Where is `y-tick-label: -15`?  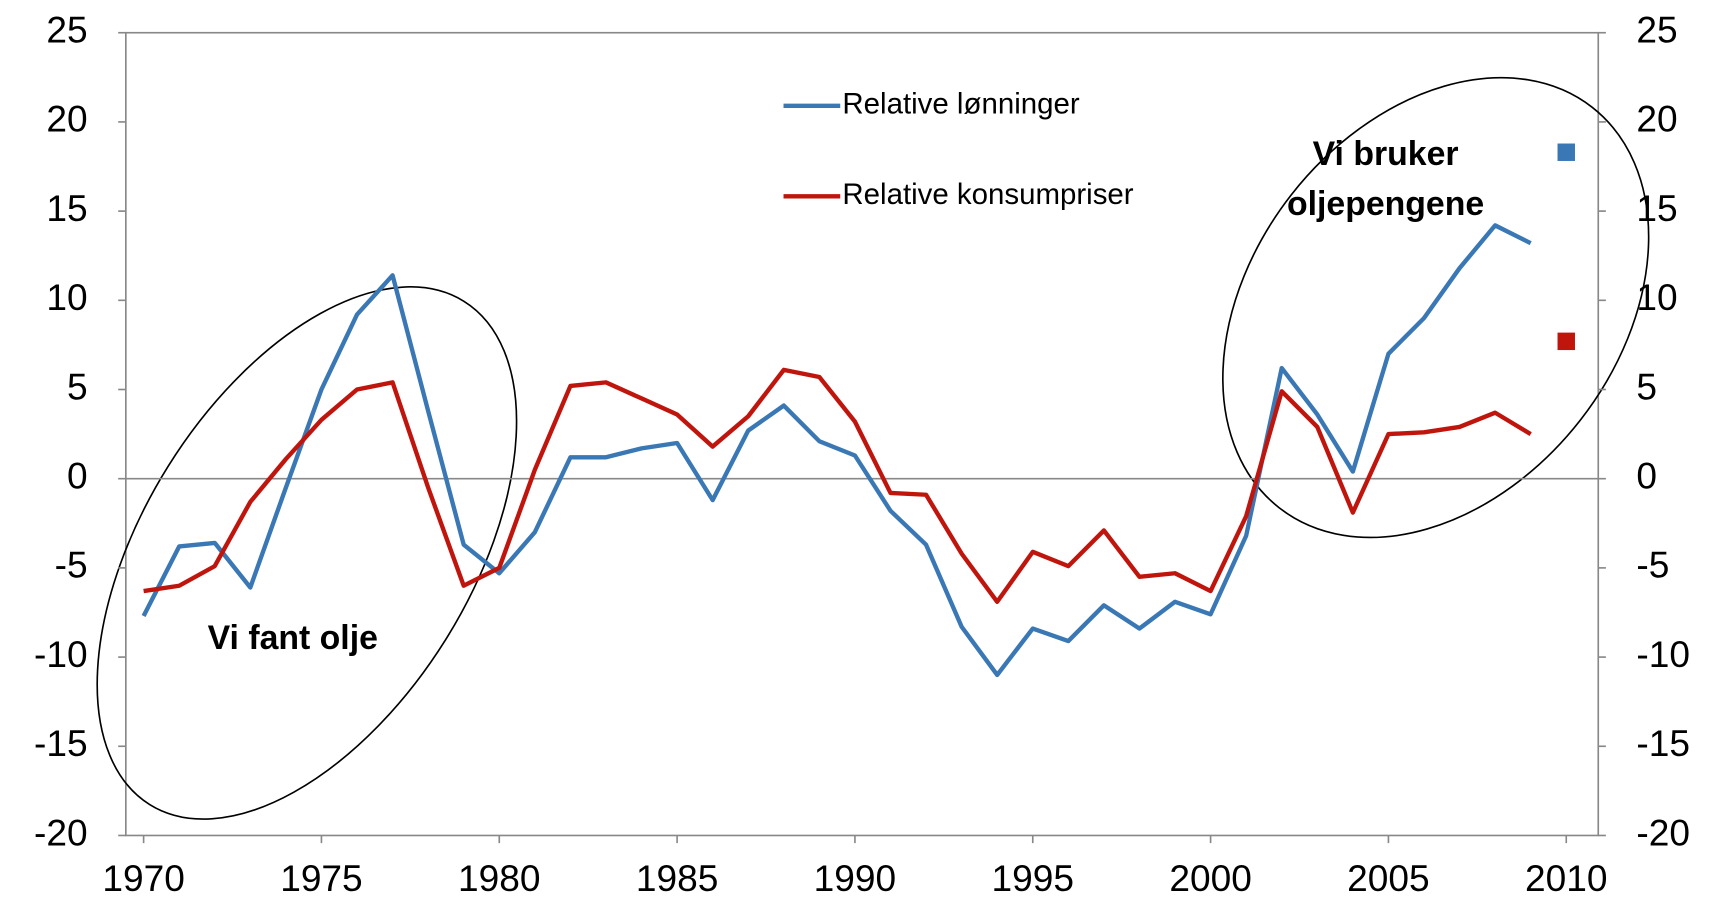
y-tick-label: -15 is located at coordinates (61, 743).